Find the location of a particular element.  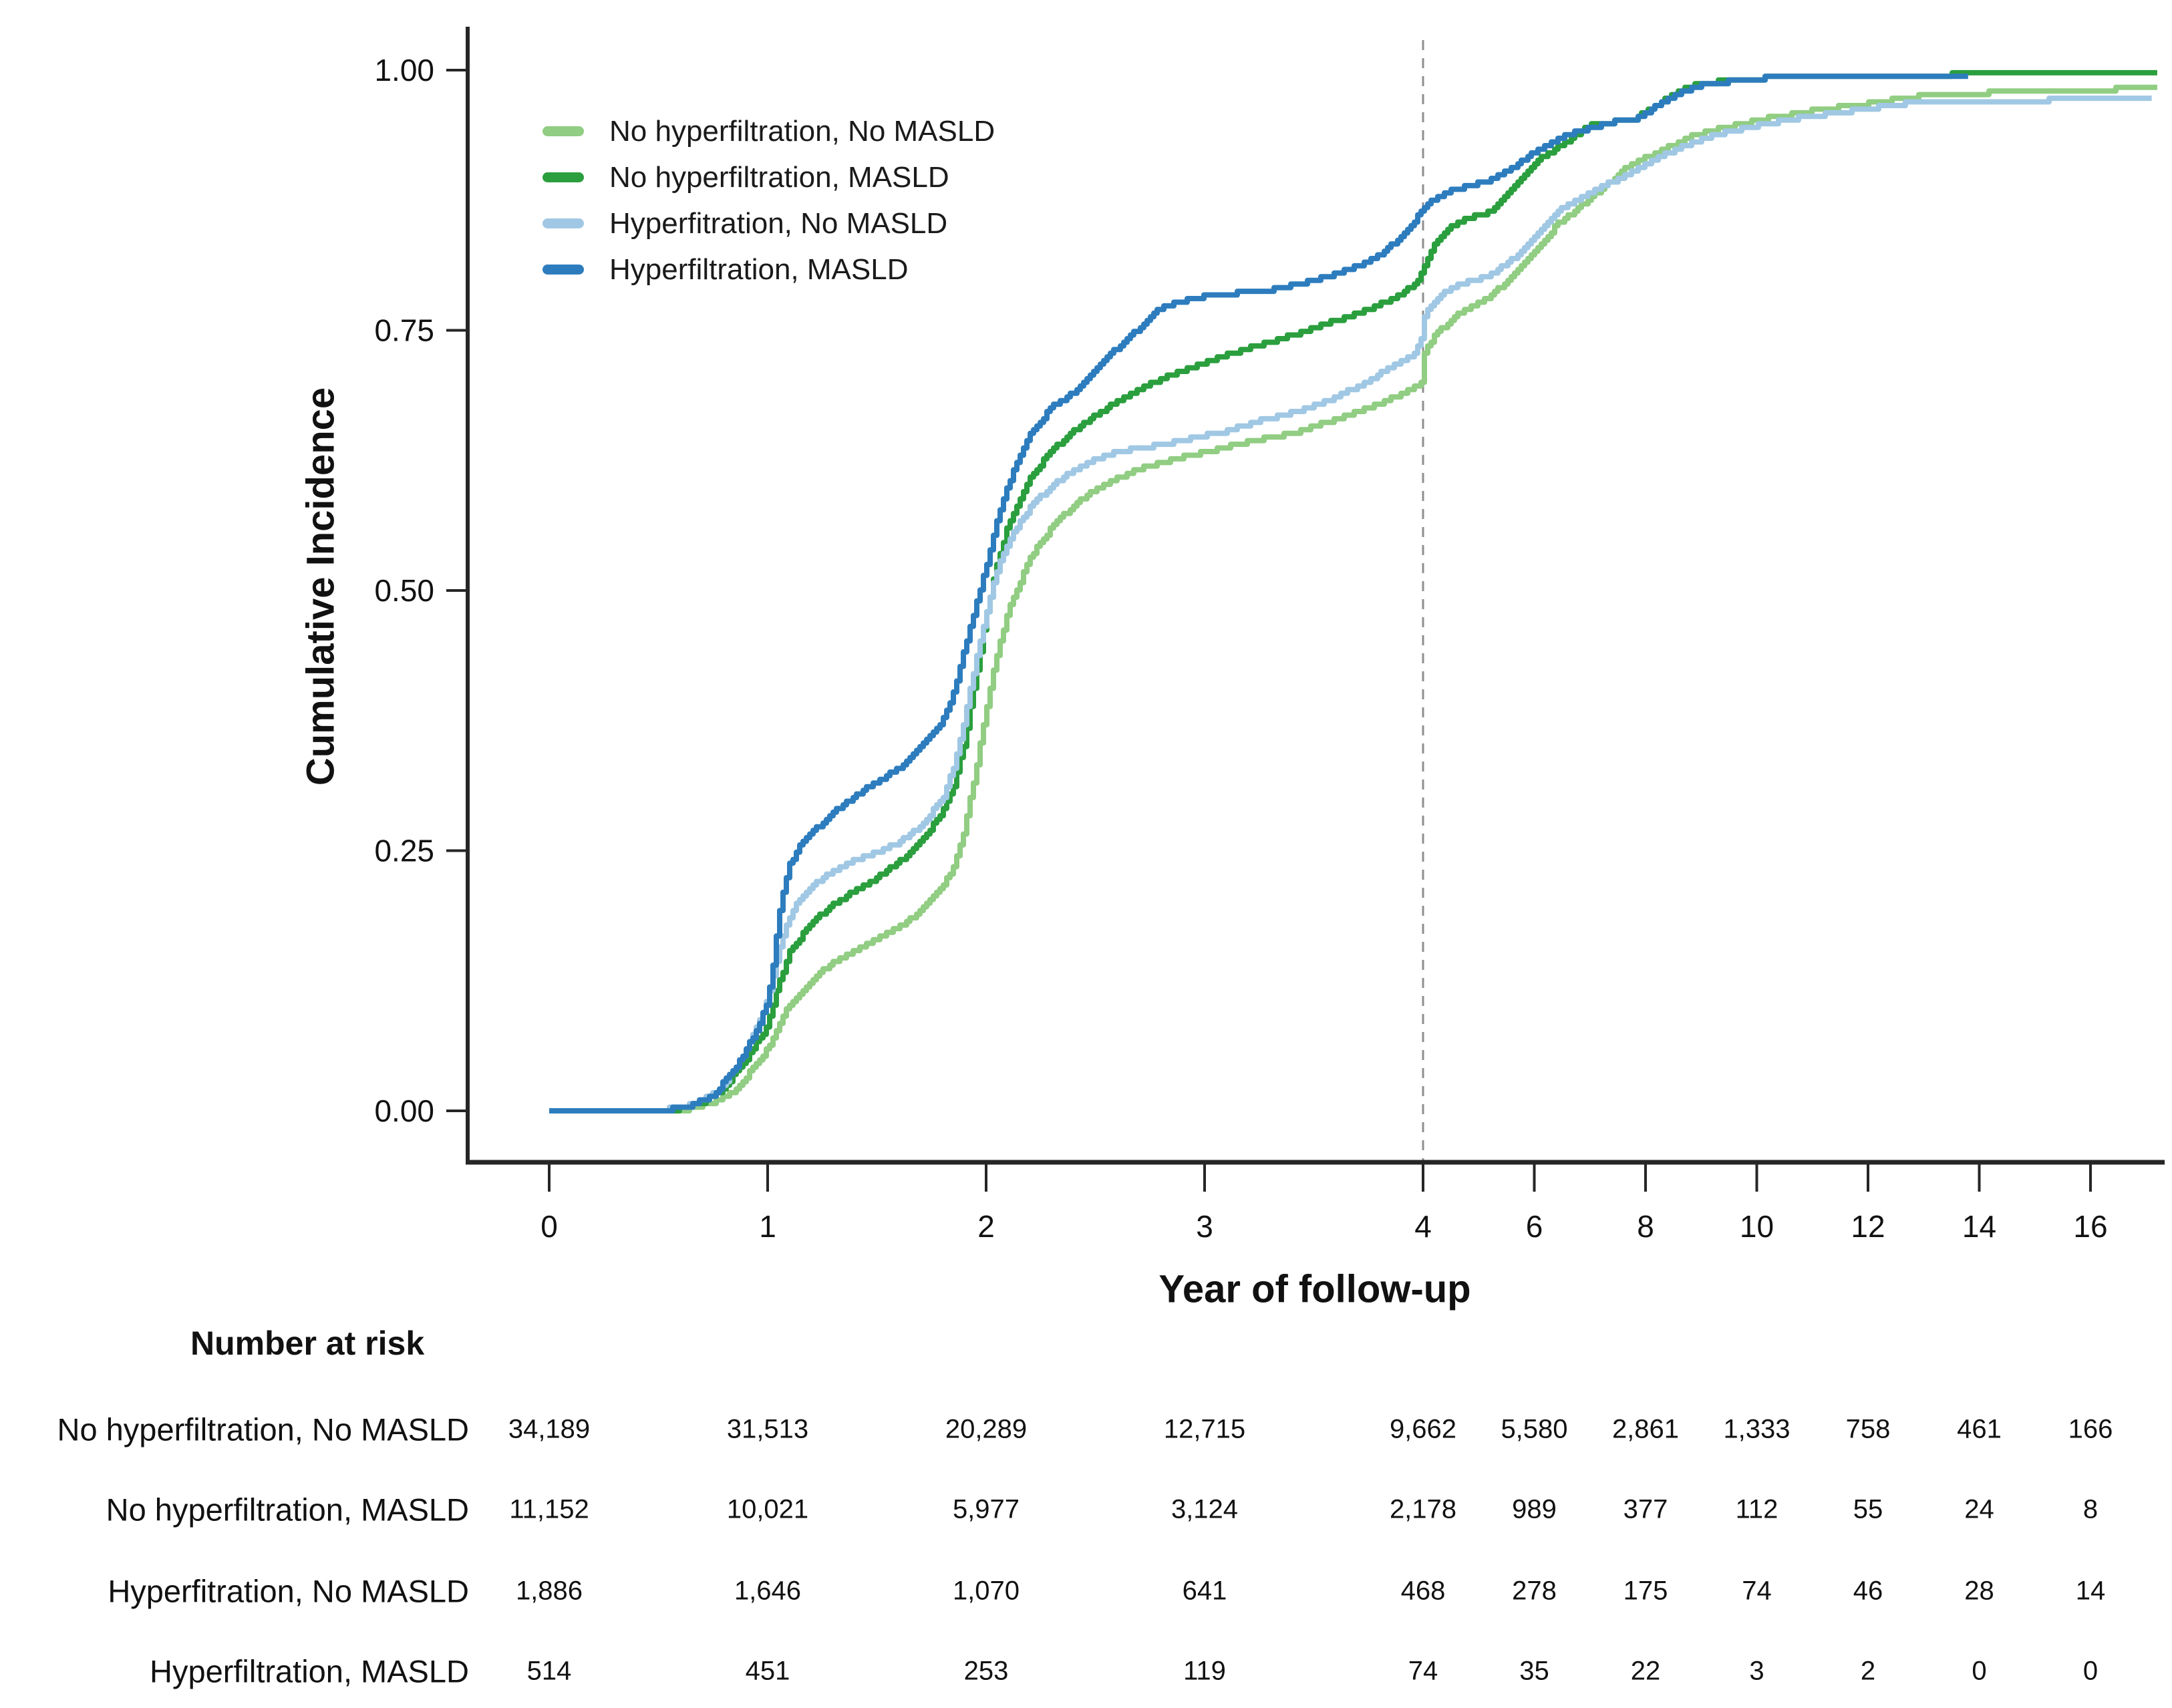

x-tick-label: 0 is located at coordinates (549, 1226).